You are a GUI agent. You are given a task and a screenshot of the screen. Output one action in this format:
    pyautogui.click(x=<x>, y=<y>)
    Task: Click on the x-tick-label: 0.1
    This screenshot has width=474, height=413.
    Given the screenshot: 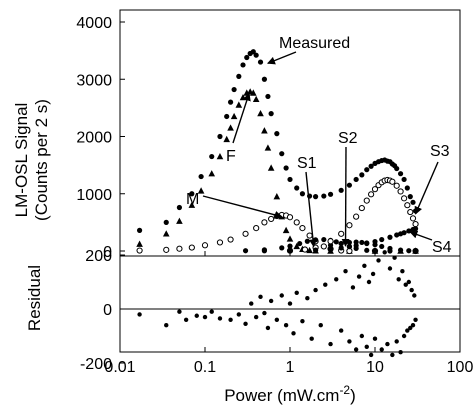 What is the action you would take?
    pyautogui.click(x=205, y=367)
    